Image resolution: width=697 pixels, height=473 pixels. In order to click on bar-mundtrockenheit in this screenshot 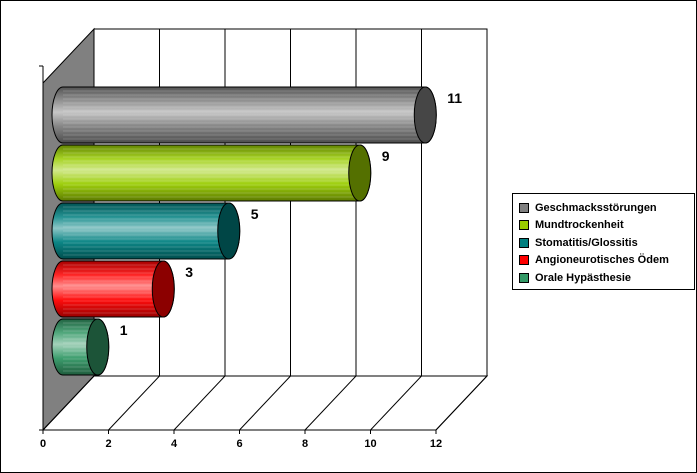, I will do `click(211, 173)`.